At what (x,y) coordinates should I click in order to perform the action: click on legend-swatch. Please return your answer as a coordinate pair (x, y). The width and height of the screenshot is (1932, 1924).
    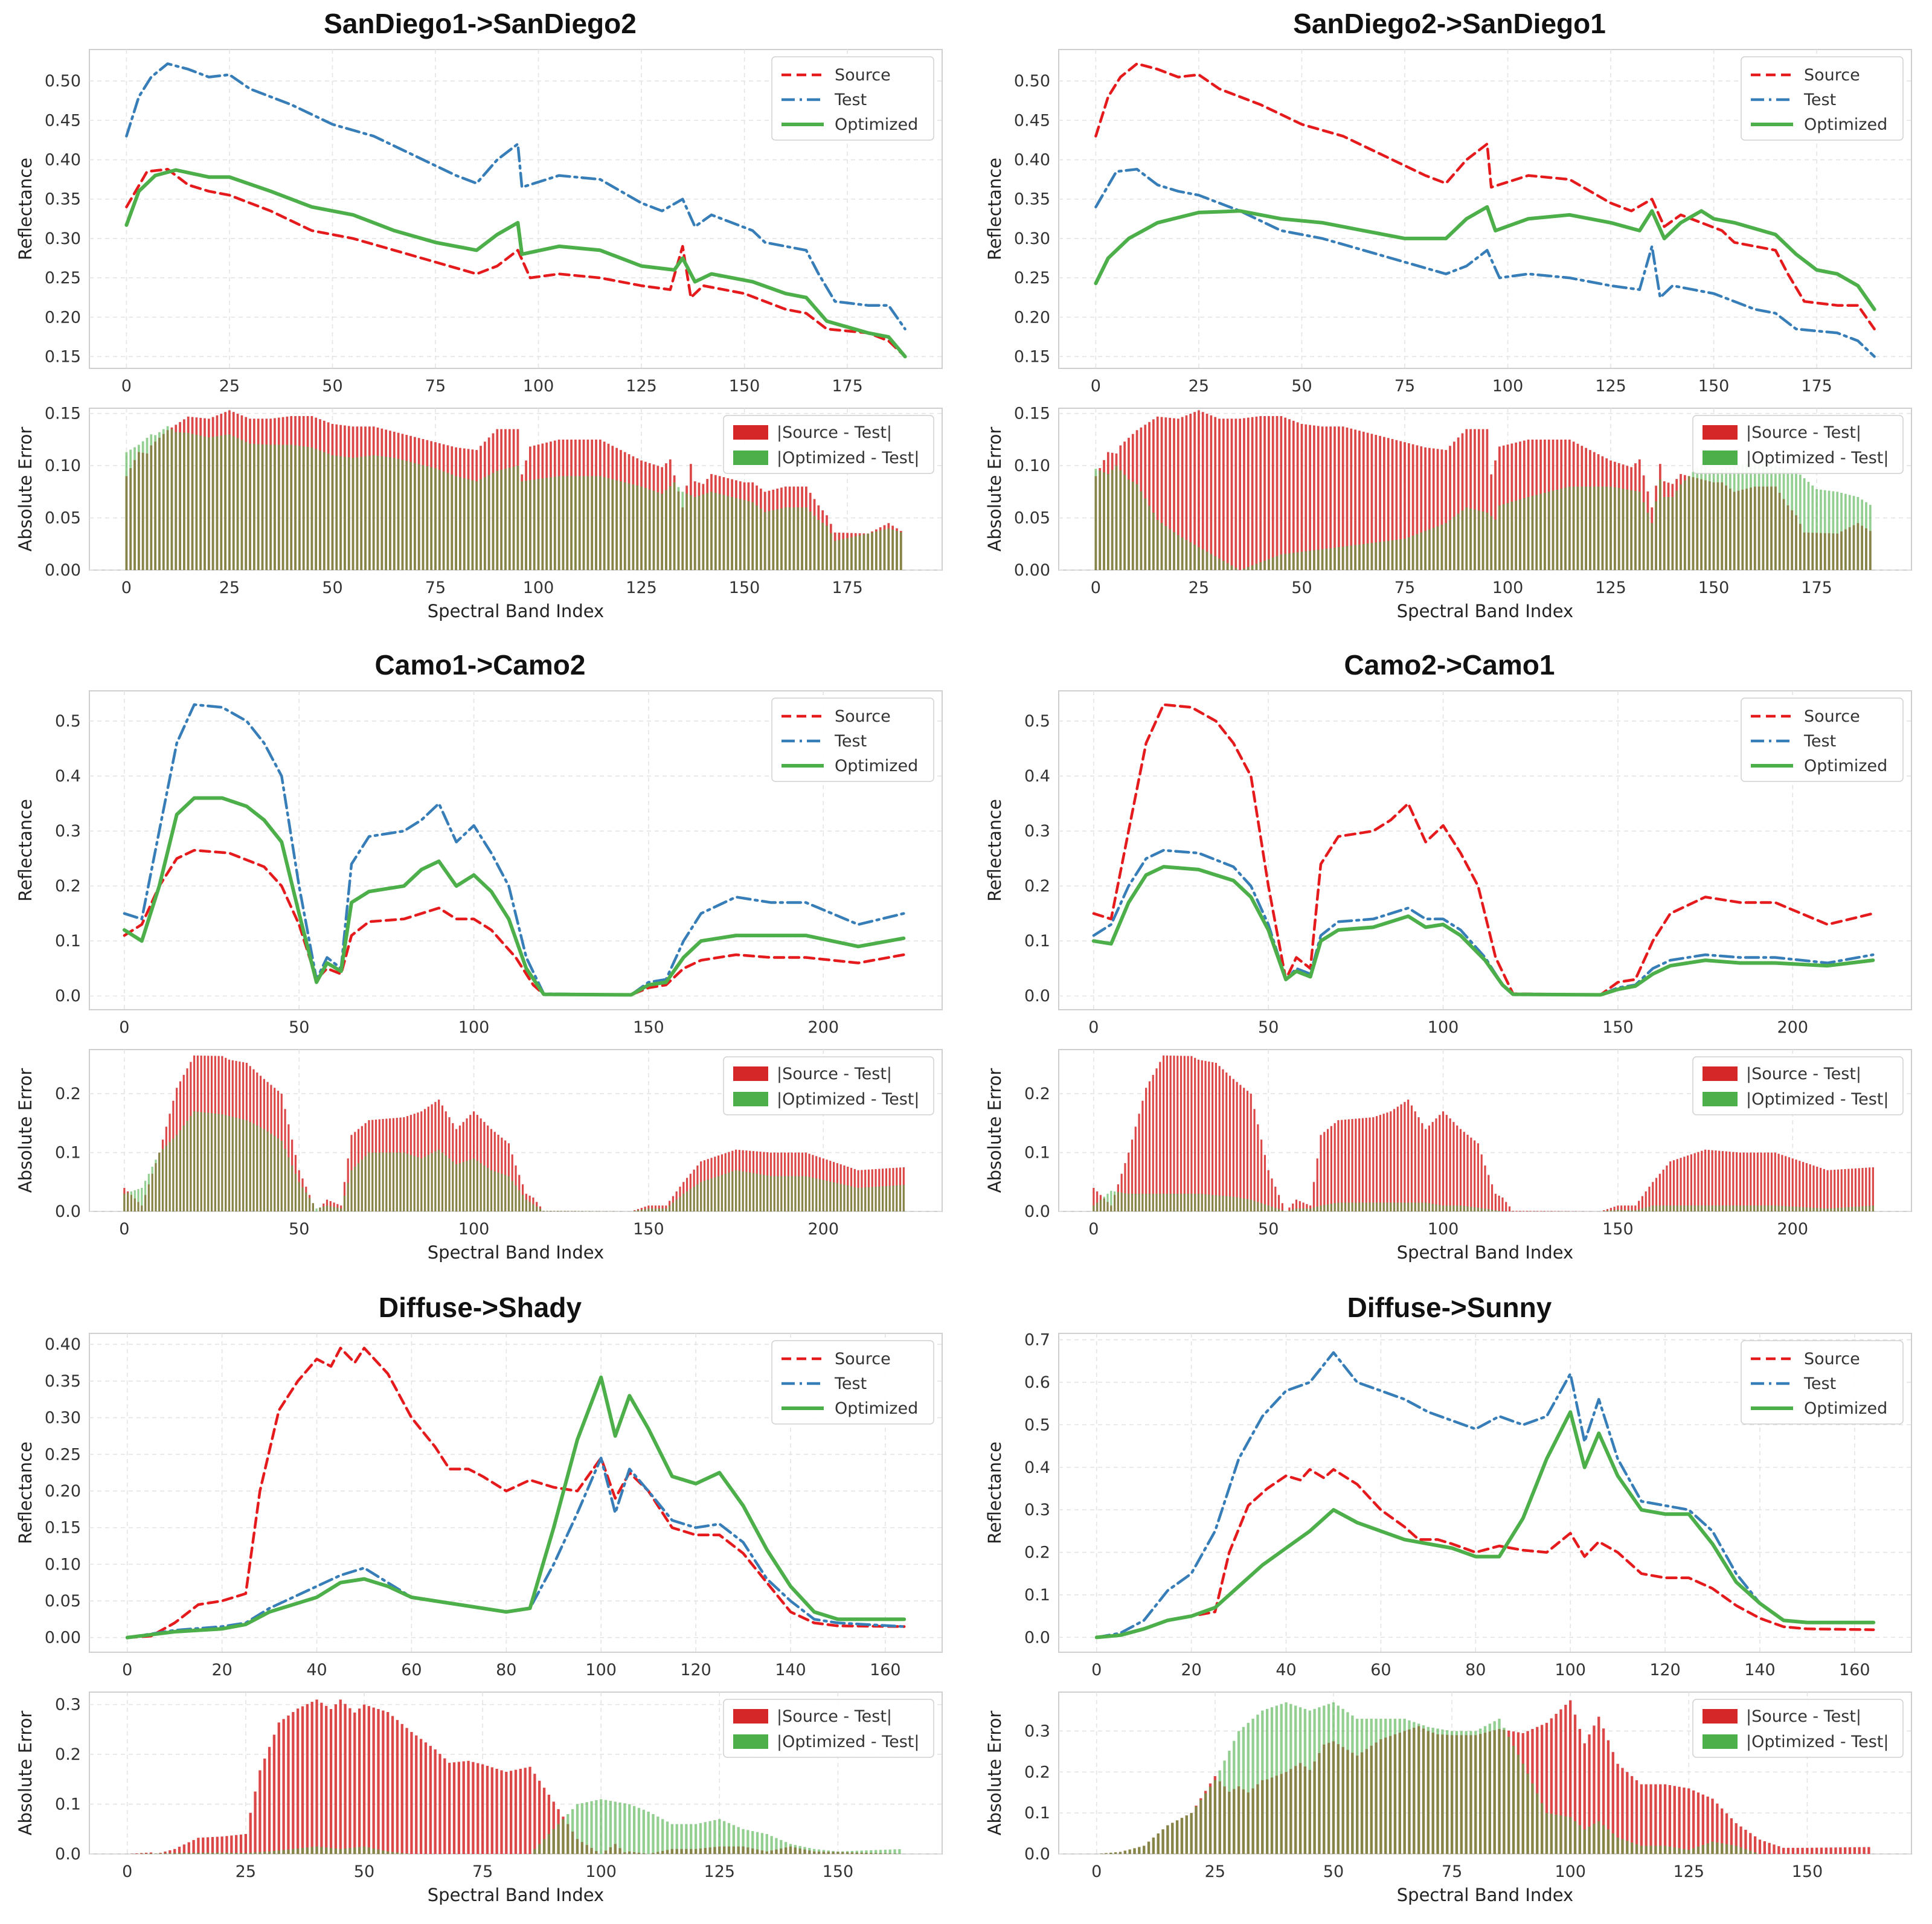
    Looking at the image, I should click on (1720, 1073).